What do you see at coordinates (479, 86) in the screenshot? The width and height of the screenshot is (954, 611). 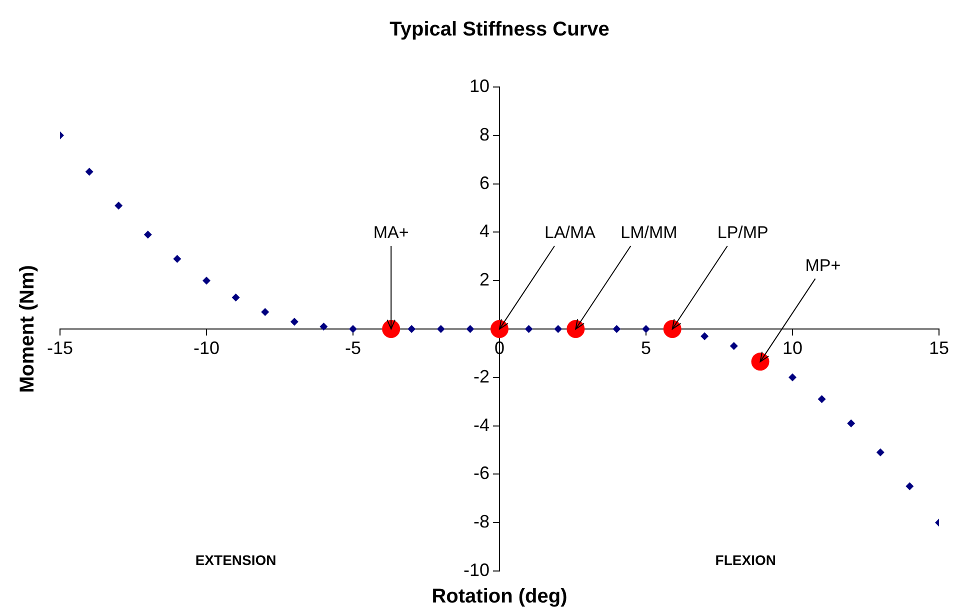 I see `y-tick-label: 10` at bounding box center [479, 86].